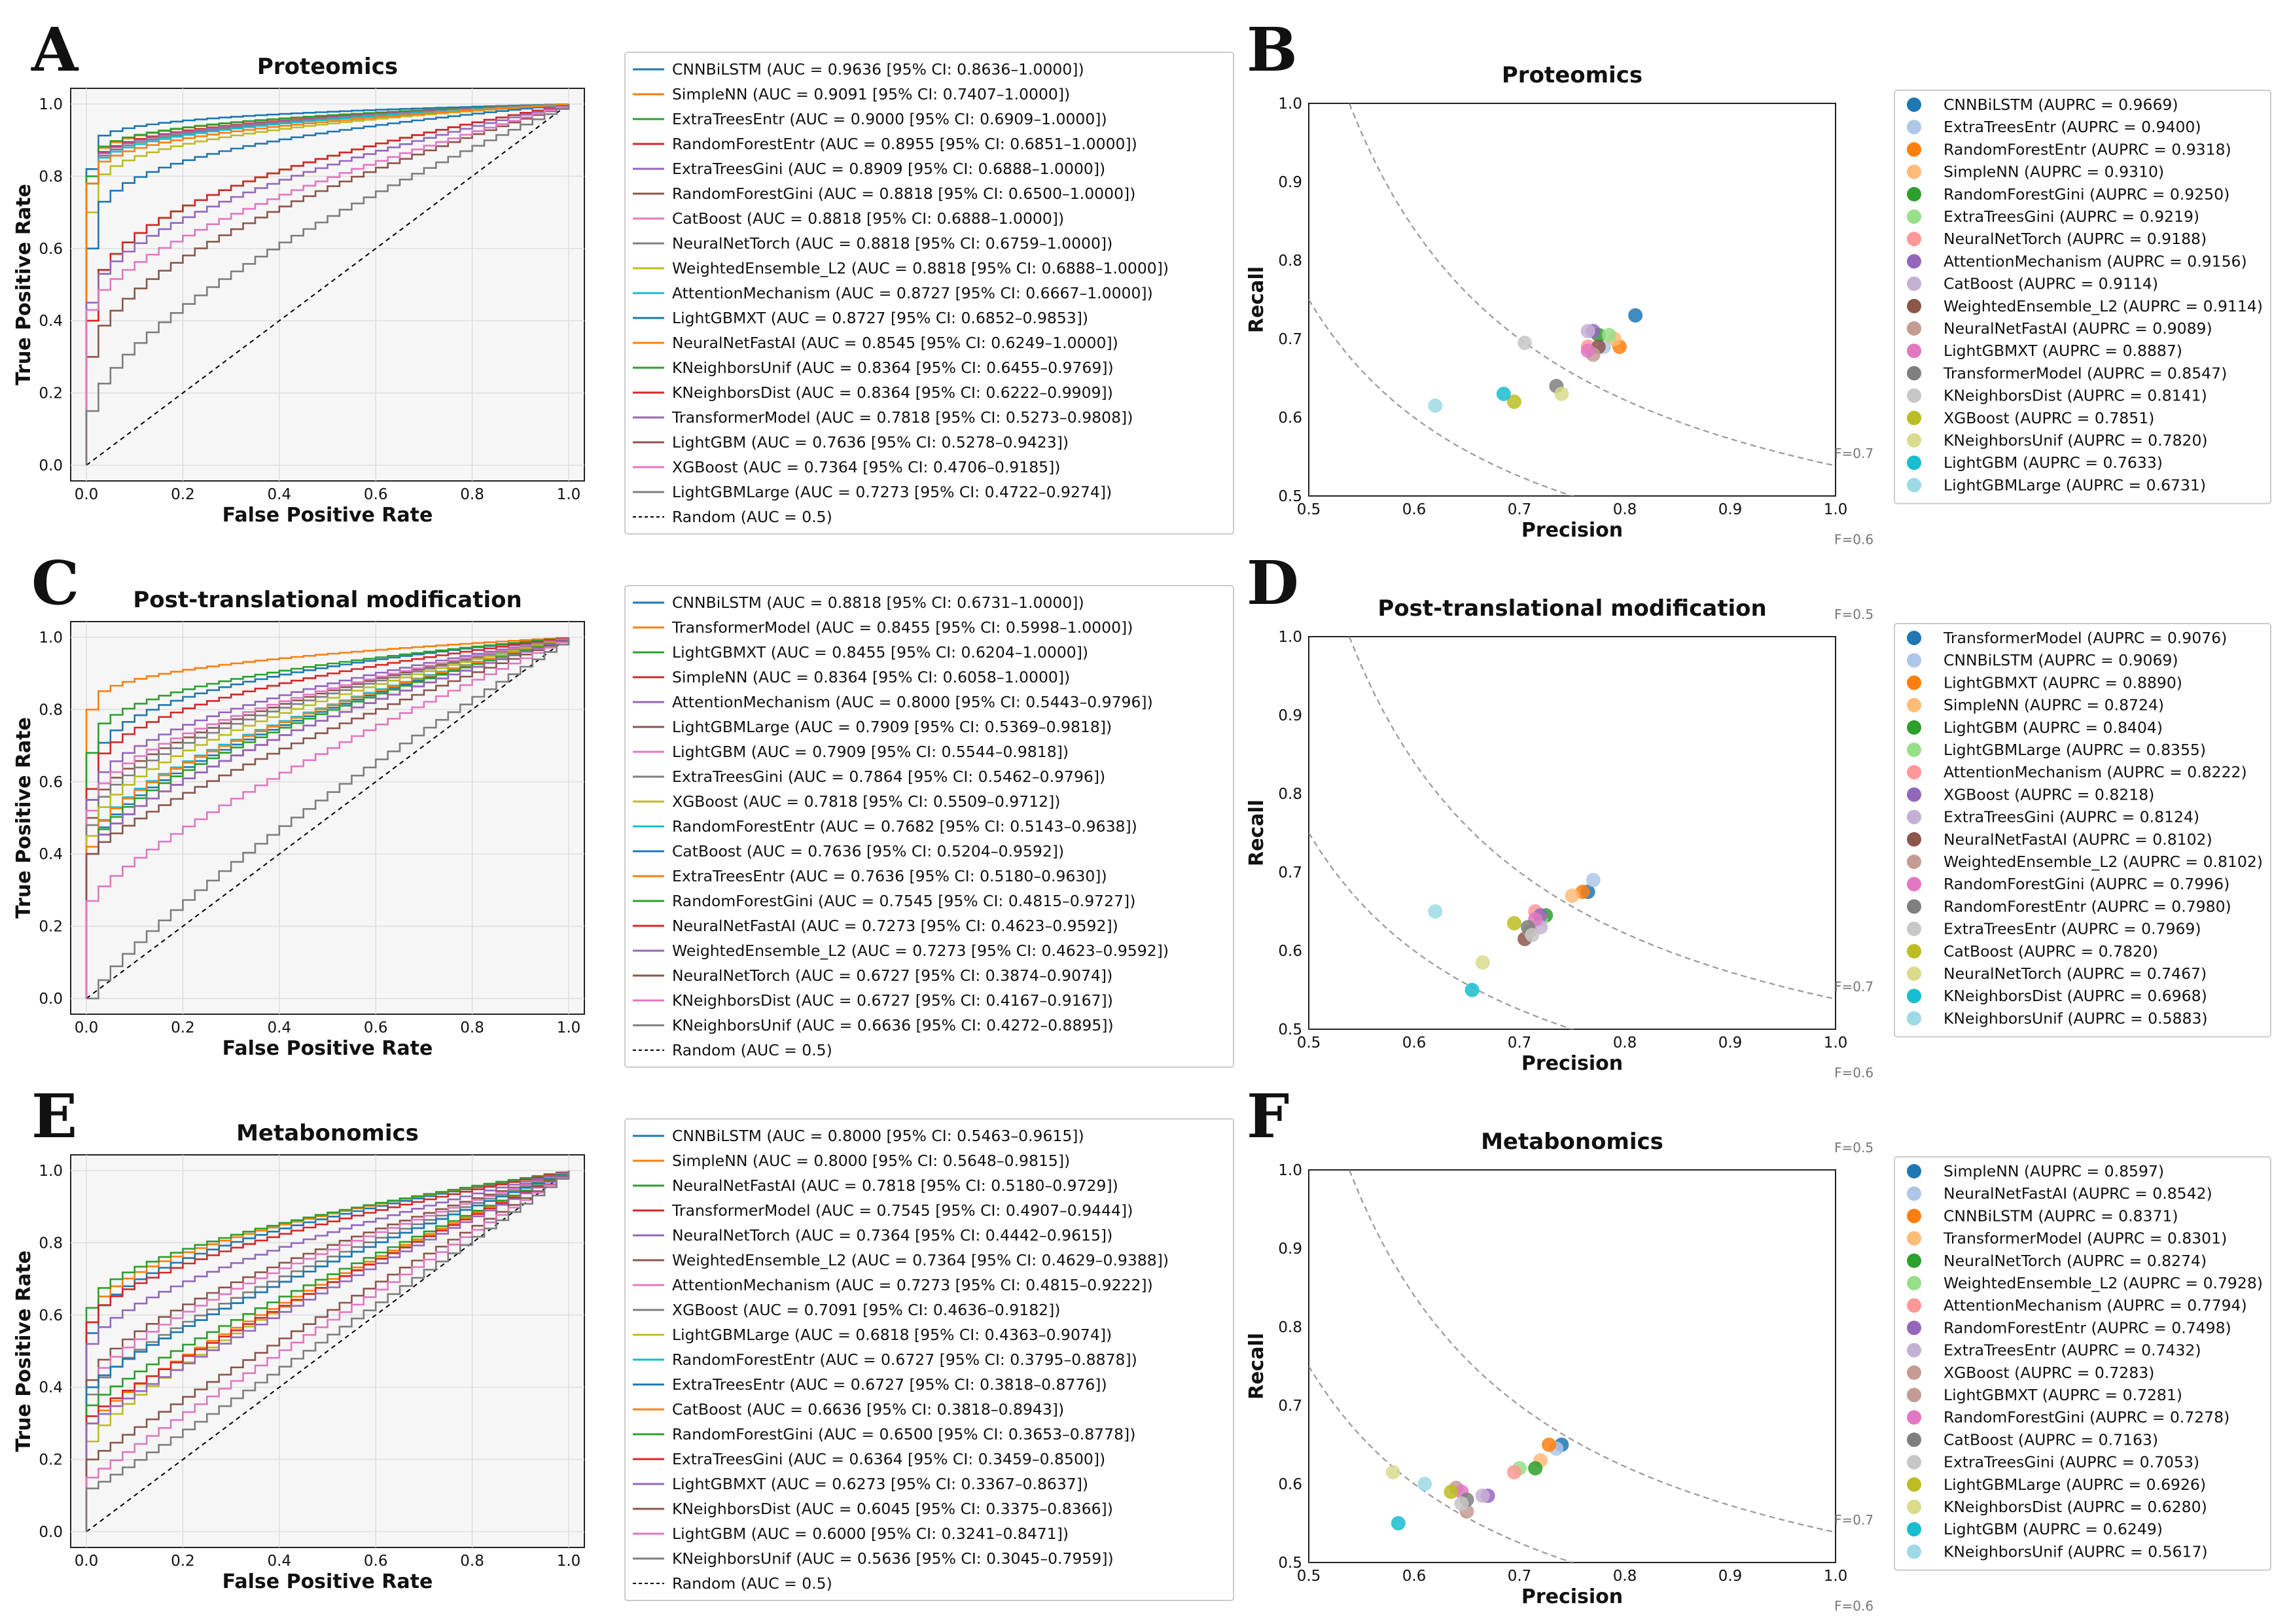 The image size is (2291, 1624). I want to click on legend-entry: TransformerModel (AUPRC = 0.8301), so click(2085, 1238).